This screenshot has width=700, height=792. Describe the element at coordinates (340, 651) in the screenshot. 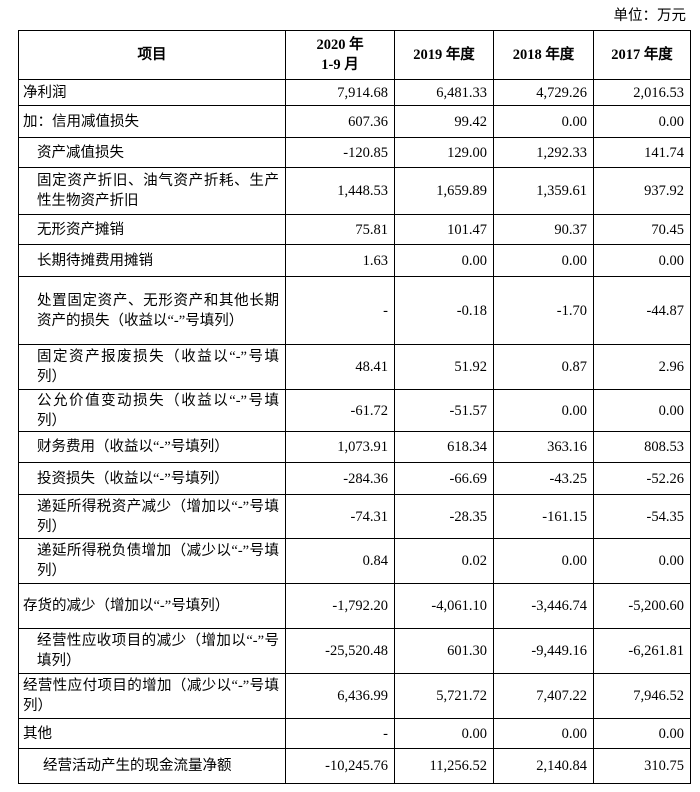

I see `value-cell: -25,520.48` at that location.